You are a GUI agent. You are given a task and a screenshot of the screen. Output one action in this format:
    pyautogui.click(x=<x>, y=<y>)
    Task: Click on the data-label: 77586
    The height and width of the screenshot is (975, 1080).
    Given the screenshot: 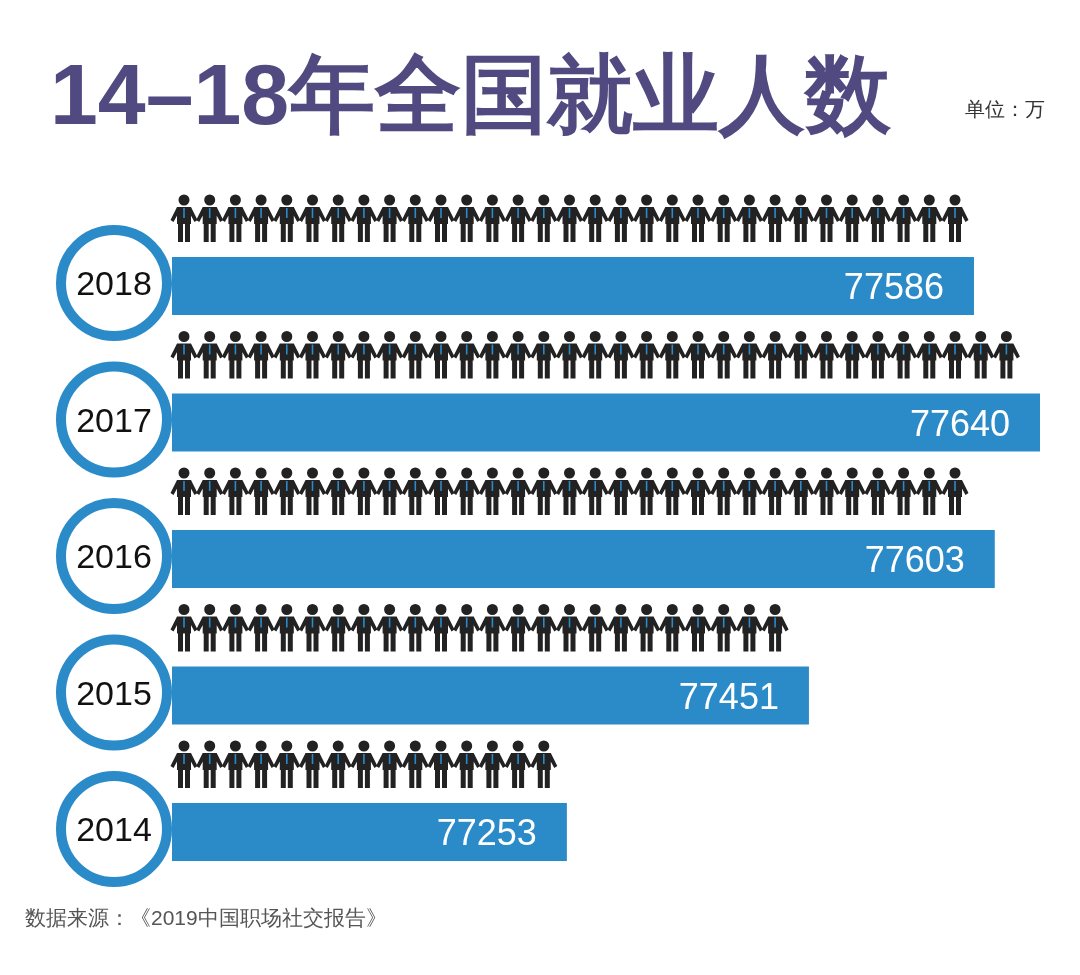 What is the action you would take?
    pyautogui.click(x=893, y=286)
    